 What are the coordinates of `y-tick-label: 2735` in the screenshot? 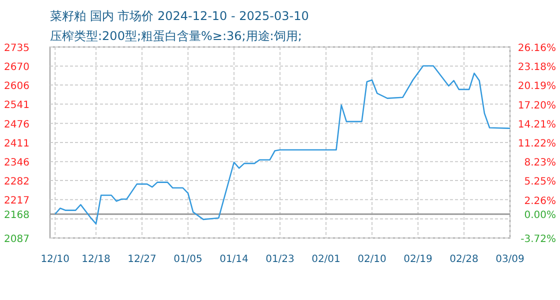 It's located at (17, 48).